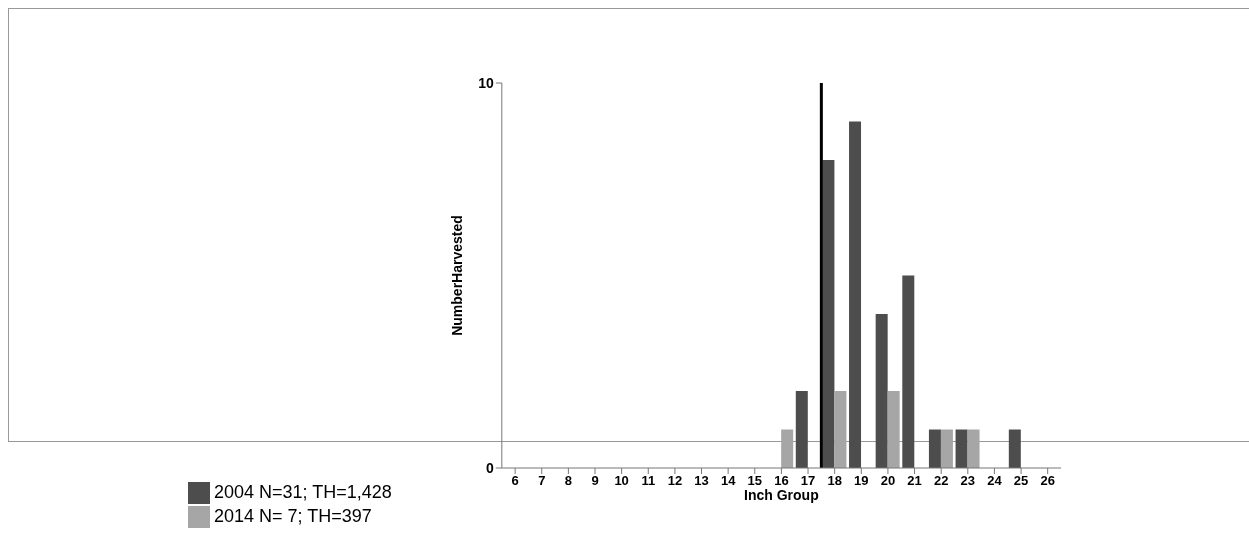 This screenshot has width=1249, height=539. I want to click on x-tick-label: 25, so click(1021, 481).